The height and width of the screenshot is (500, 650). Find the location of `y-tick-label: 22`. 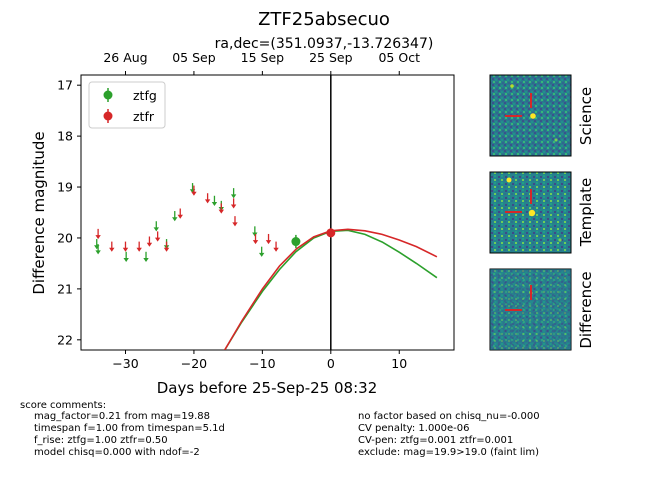

y-tick-label: 22 is located at coordinates (65, 339).